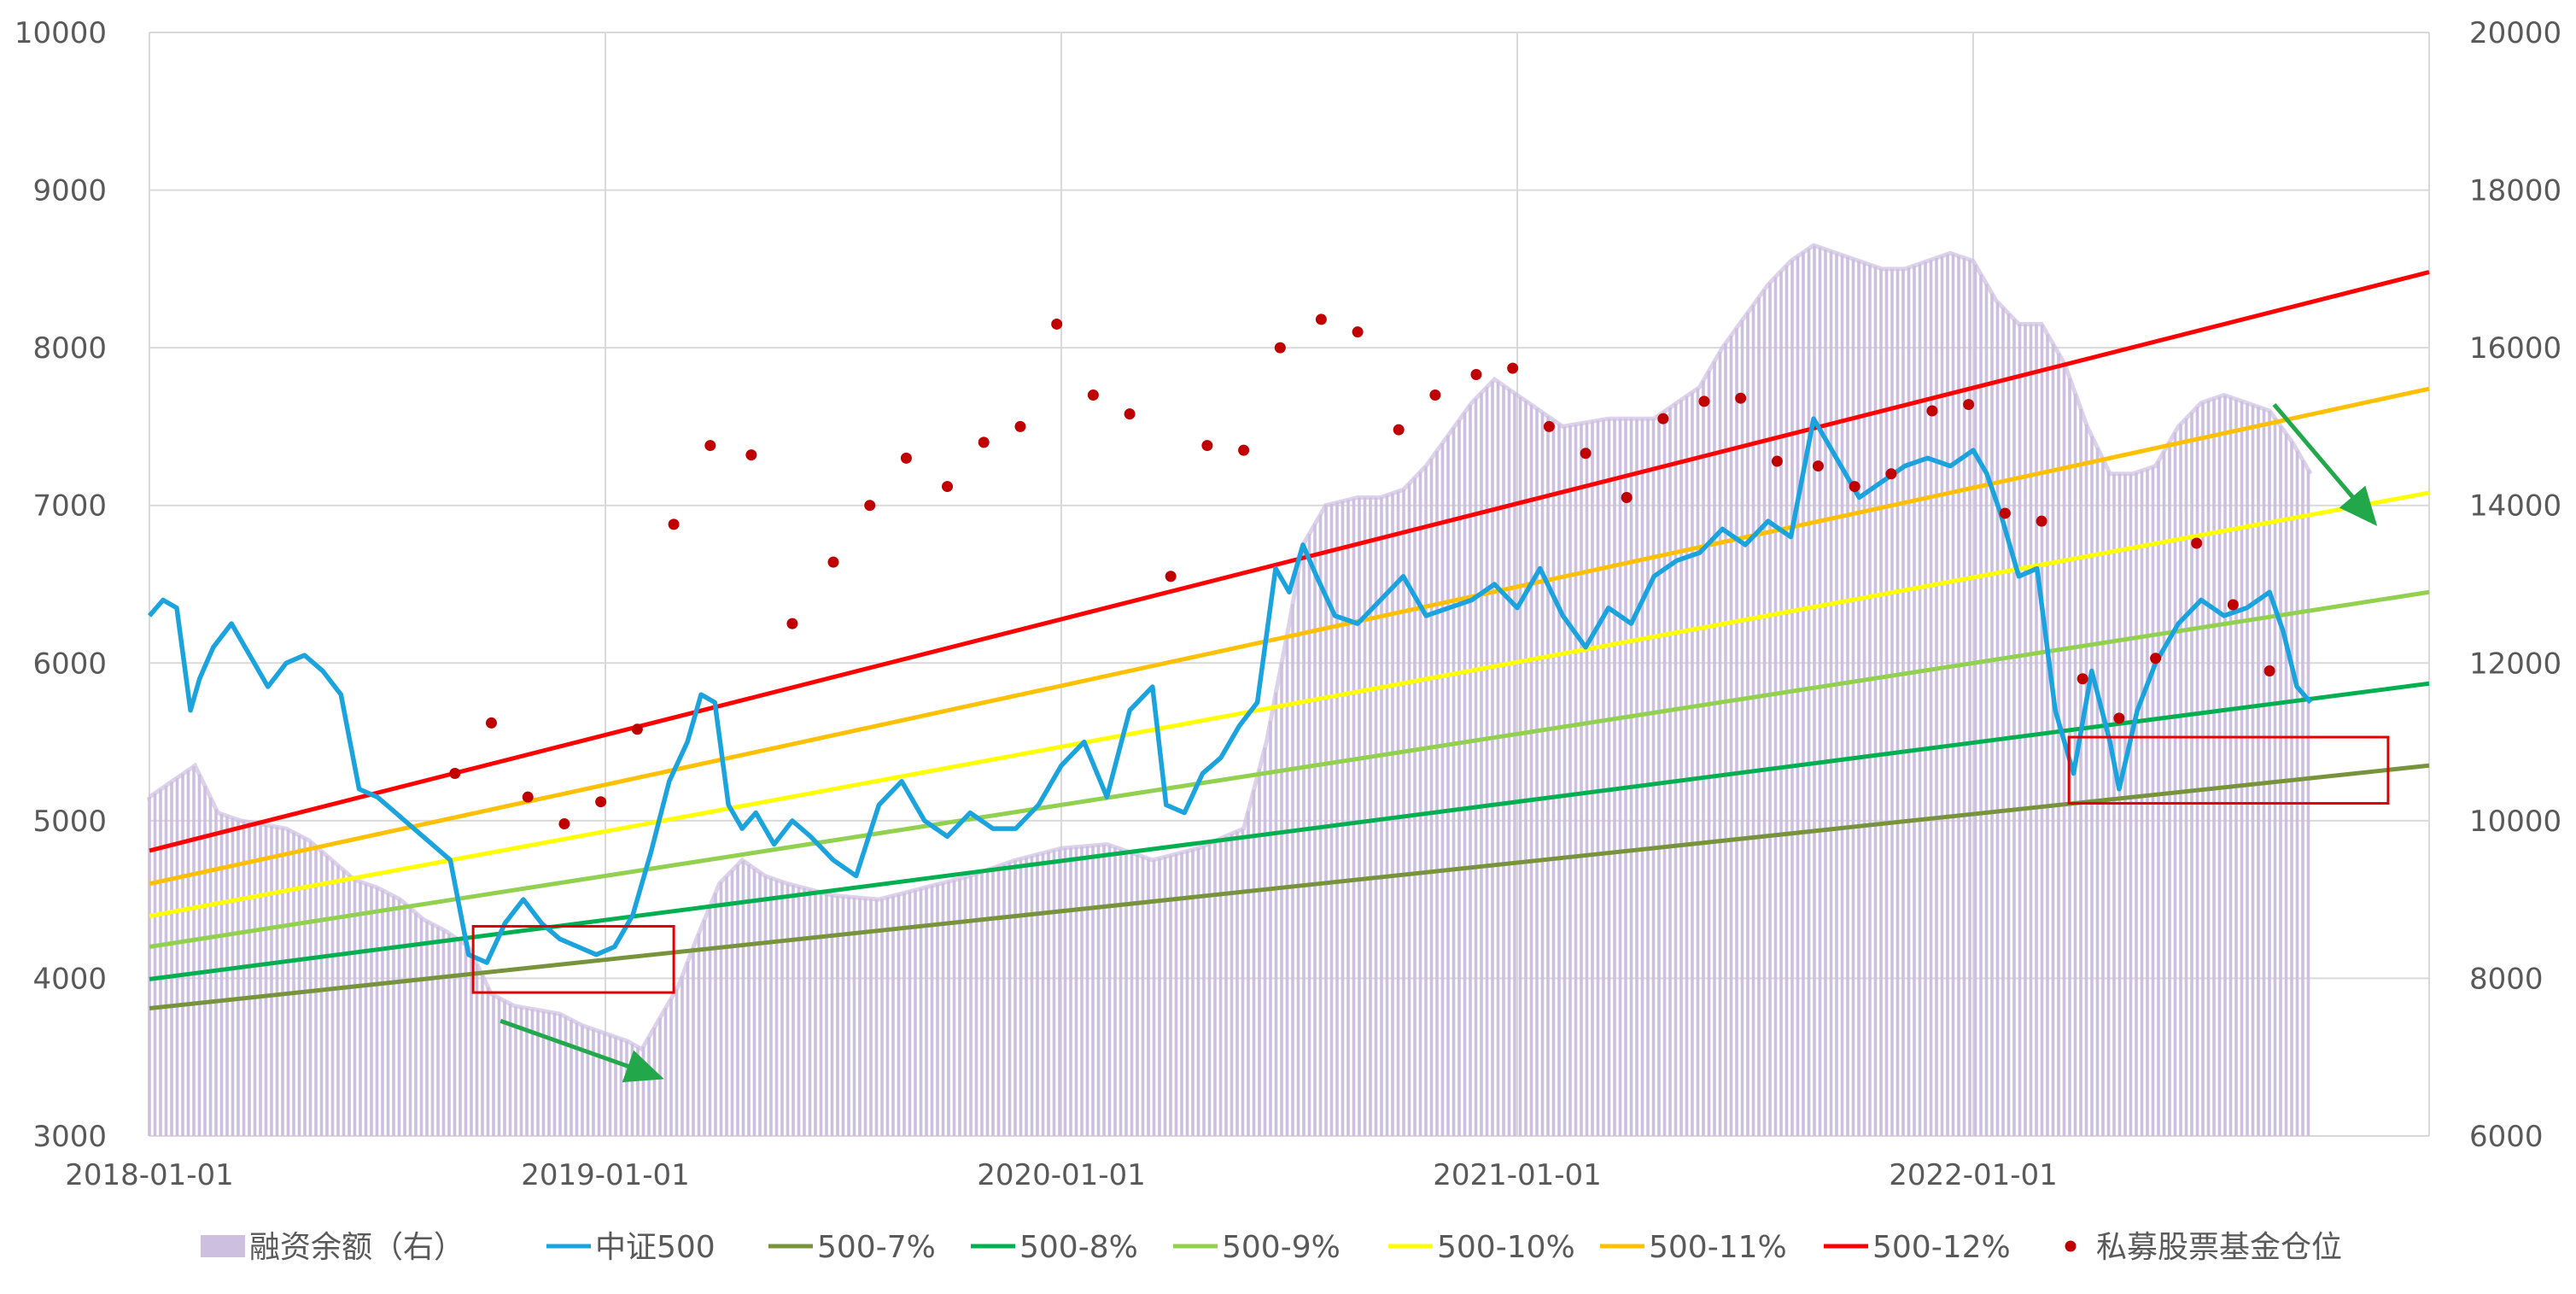 This screenshot has width=2576, height=1294. I want to click on y-right-tick-label: 12000, so click(2515, 664).